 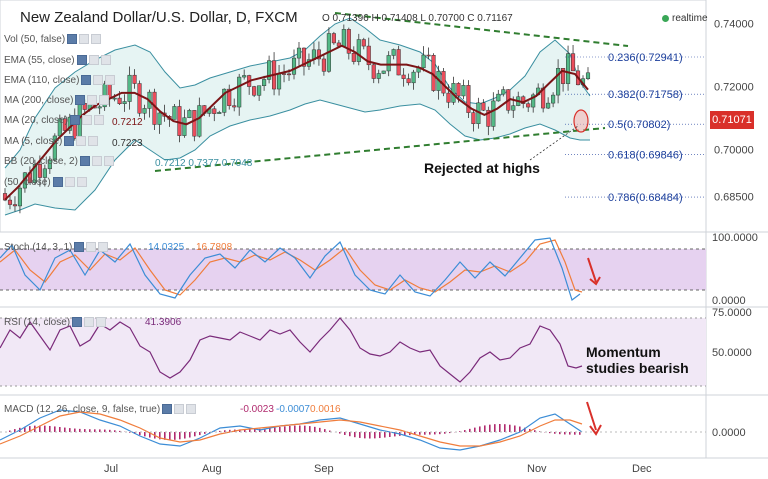 I want to click on indicator-extra: (50, close), so click(x=45, y=182).